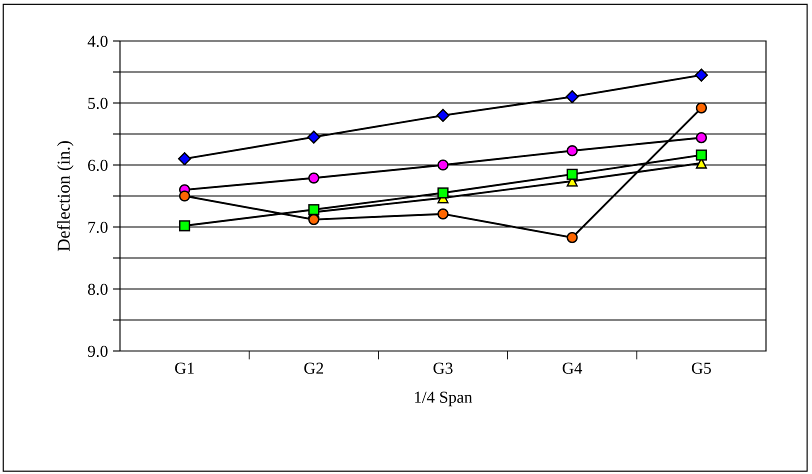 The height and width of the screenshot is (474, 812). What do you see at coordinates (98, 104) in the screenshot?
I see `y-tick-label: 5.0` at bounding box center [98, 104].